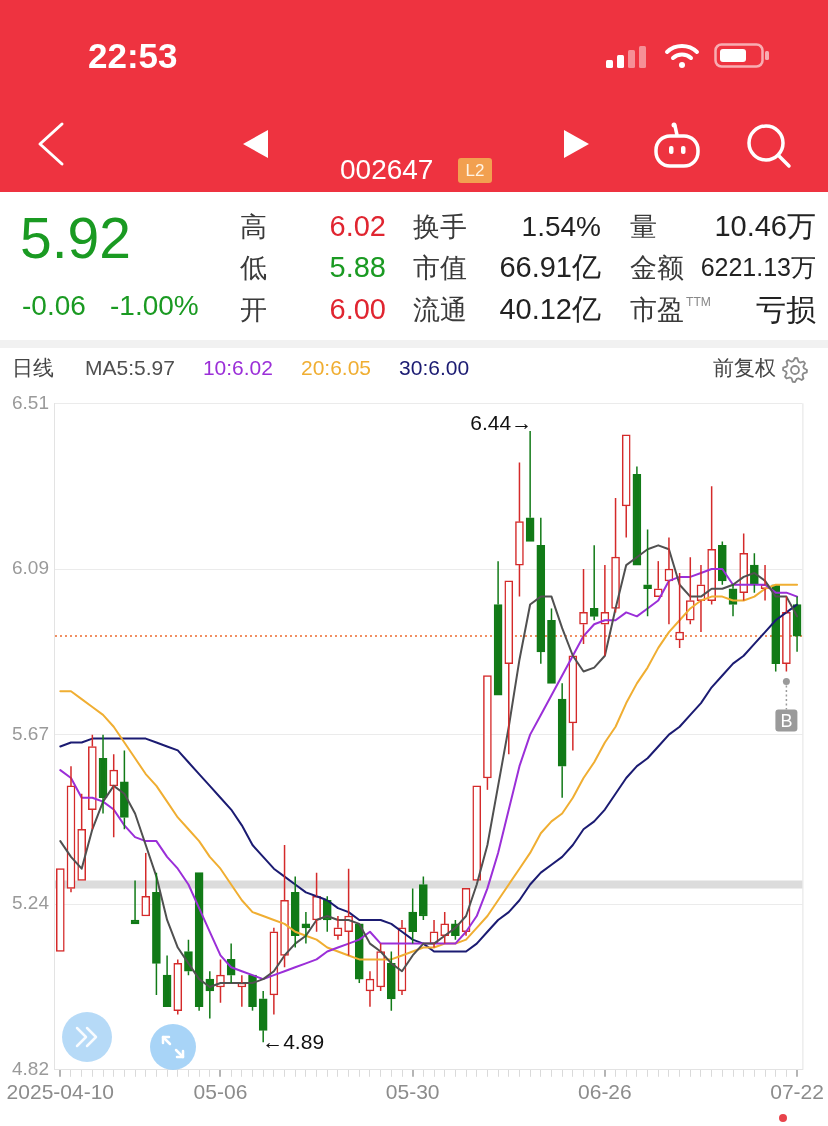  Describe the element at coordinates (797, 1092) in the screenshot. I see `x-tick-label: 07-22` at that location.